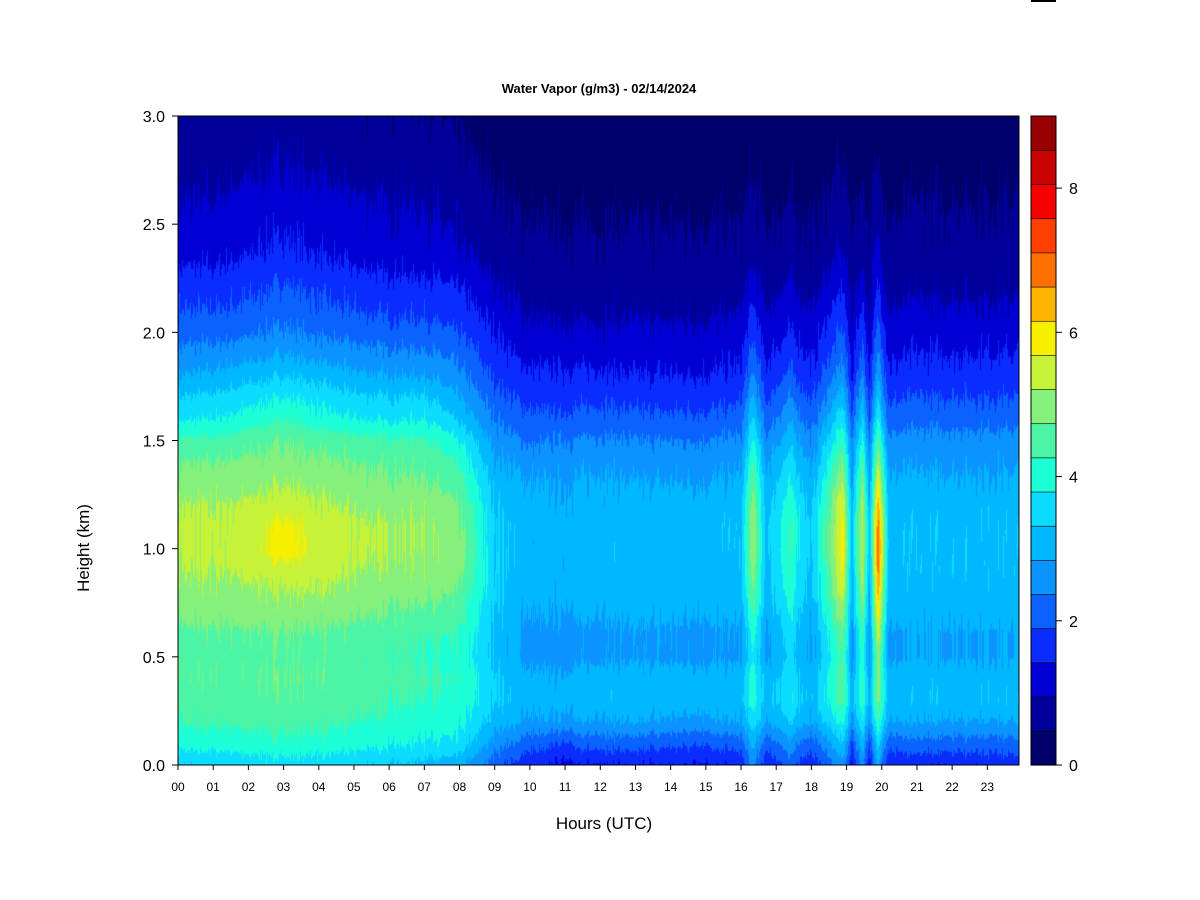  I want to click on y-tick-label: 1.5, so click(154, 442).